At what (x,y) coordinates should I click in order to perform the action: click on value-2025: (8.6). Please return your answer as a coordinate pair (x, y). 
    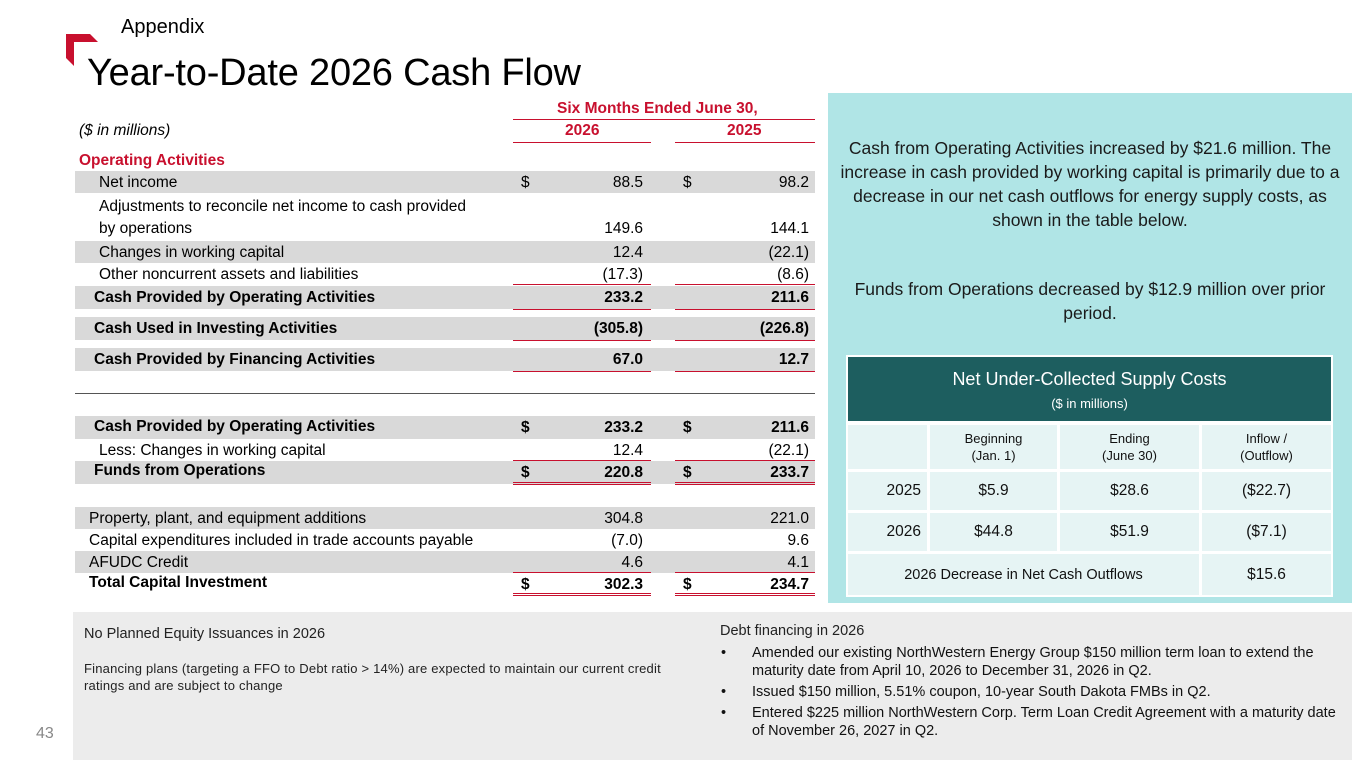
    Looking at the image, I should click on (793, 274).